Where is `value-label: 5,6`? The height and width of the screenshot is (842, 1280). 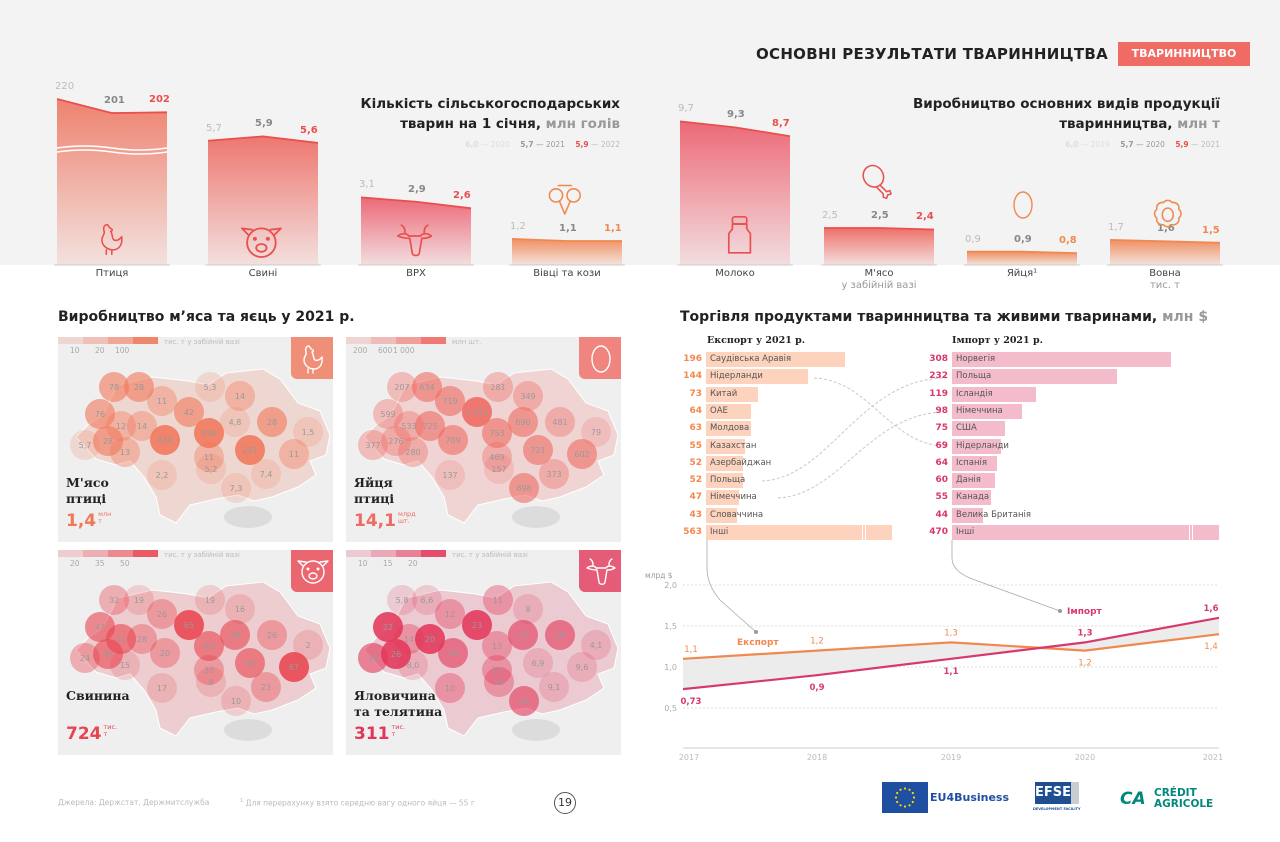 value-label: 5,6 is located at coordinates (309, 130).